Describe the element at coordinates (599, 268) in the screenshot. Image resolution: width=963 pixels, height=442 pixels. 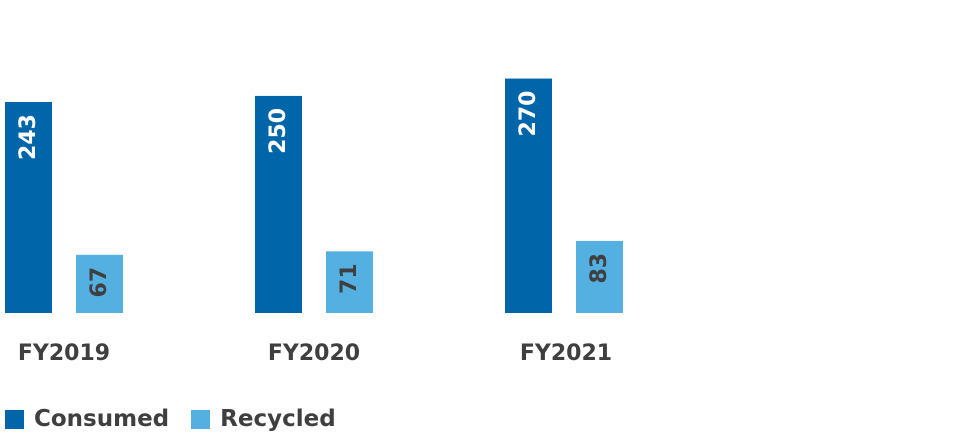
I see `bar-value-label-recycled-fy2021: 83` at that location.